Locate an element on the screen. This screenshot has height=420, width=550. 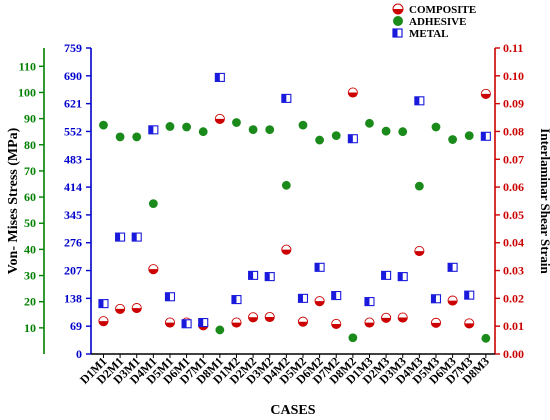
right-tick-label: 0.05 is located at coordinates (513, 215).